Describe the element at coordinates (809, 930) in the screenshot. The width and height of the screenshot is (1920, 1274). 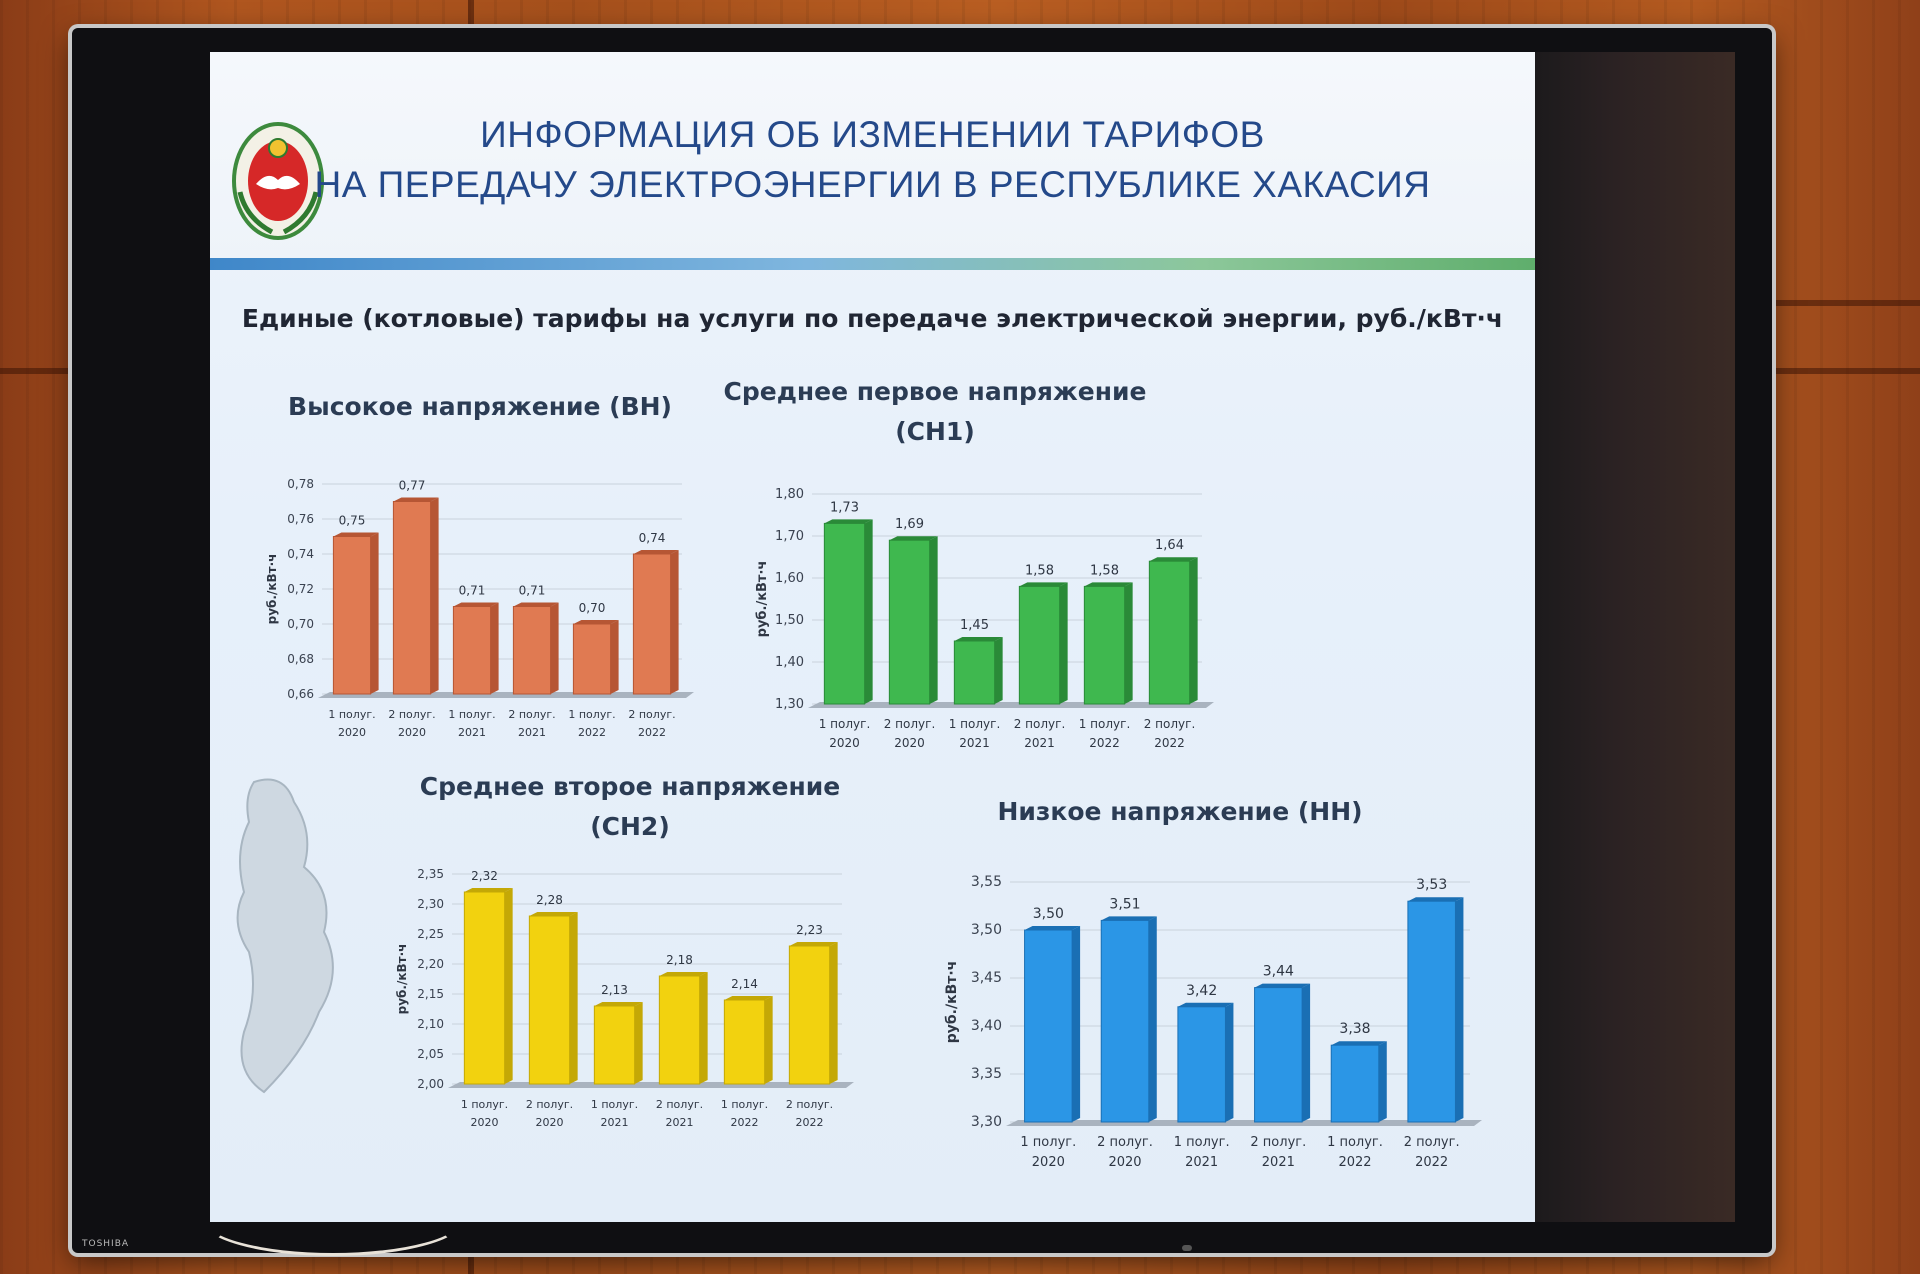
I see `bar-value-label: 2,23` at that location.